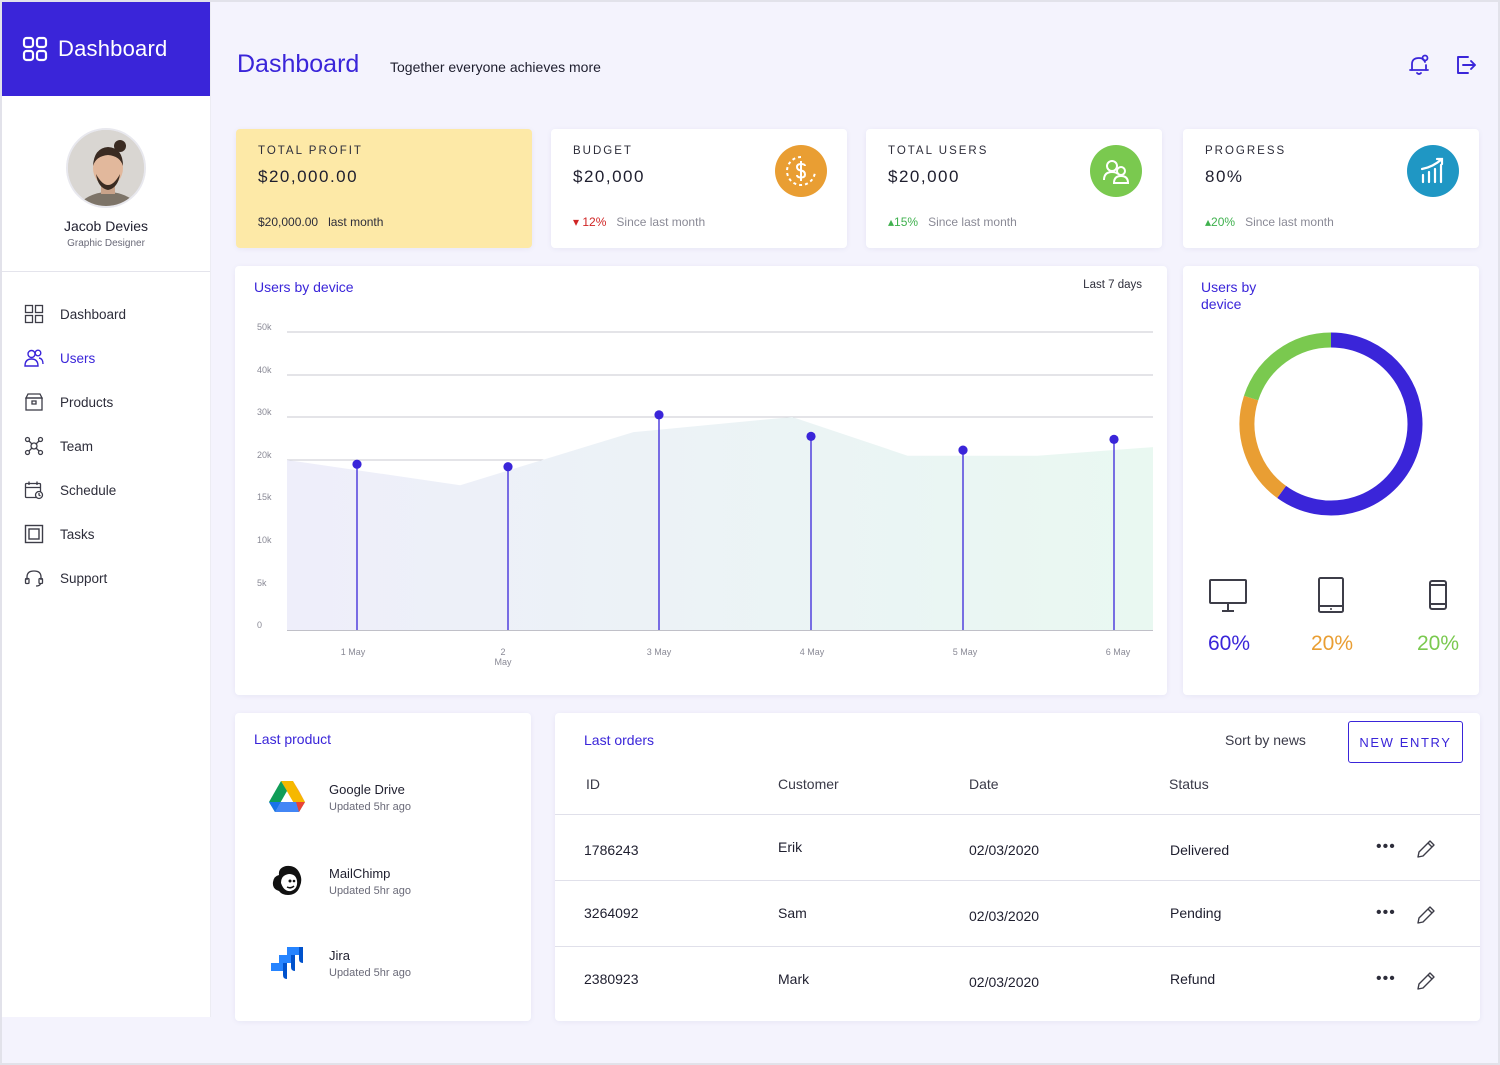 The image size is (1500, 1065). I want to click on column-header-date: Date, so click(984, 784).